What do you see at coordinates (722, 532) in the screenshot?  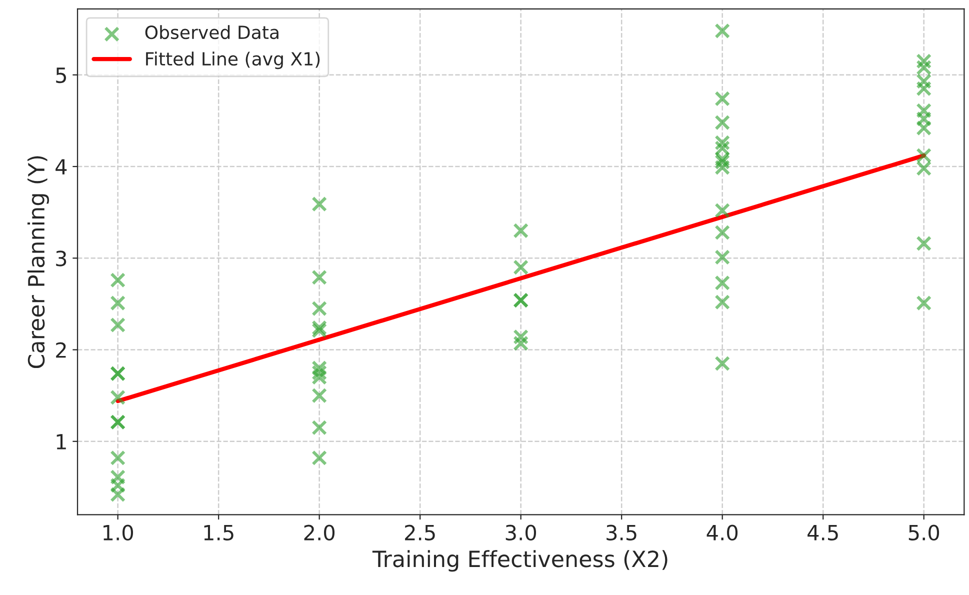 I see `x-tick-label: 4.0` at bounding box center [722, 532].